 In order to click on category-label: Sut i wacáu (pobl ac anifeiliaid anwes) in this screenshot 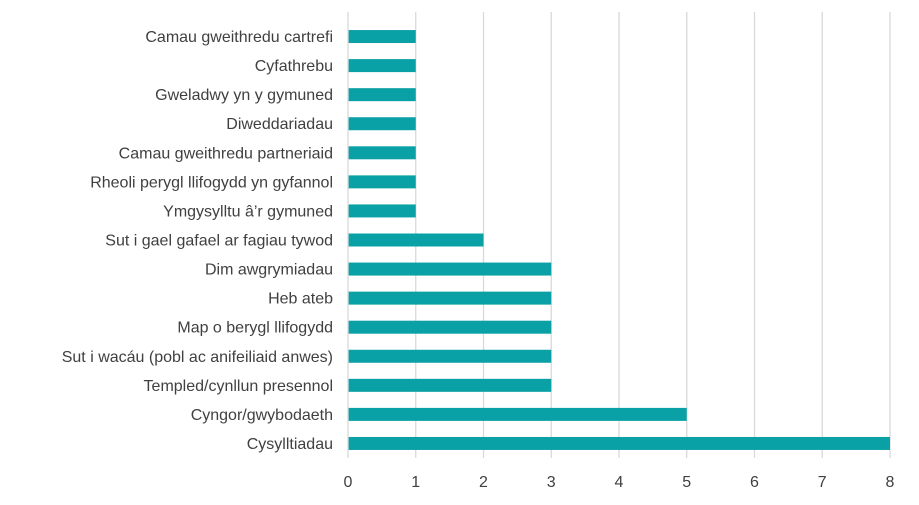, I will do `click(197, 357)`.